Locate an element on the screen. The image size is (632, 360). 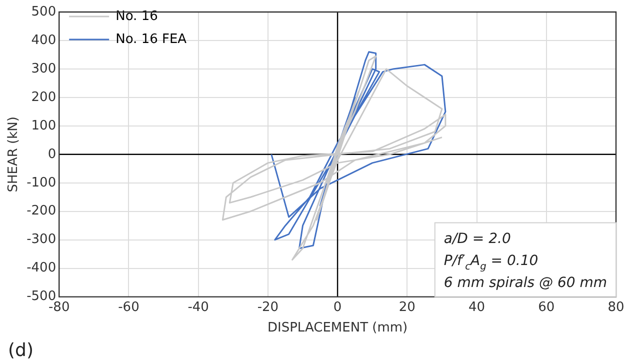
annotation: 6 mm spirals @ 60 mm is located at coordinates (526, 282).